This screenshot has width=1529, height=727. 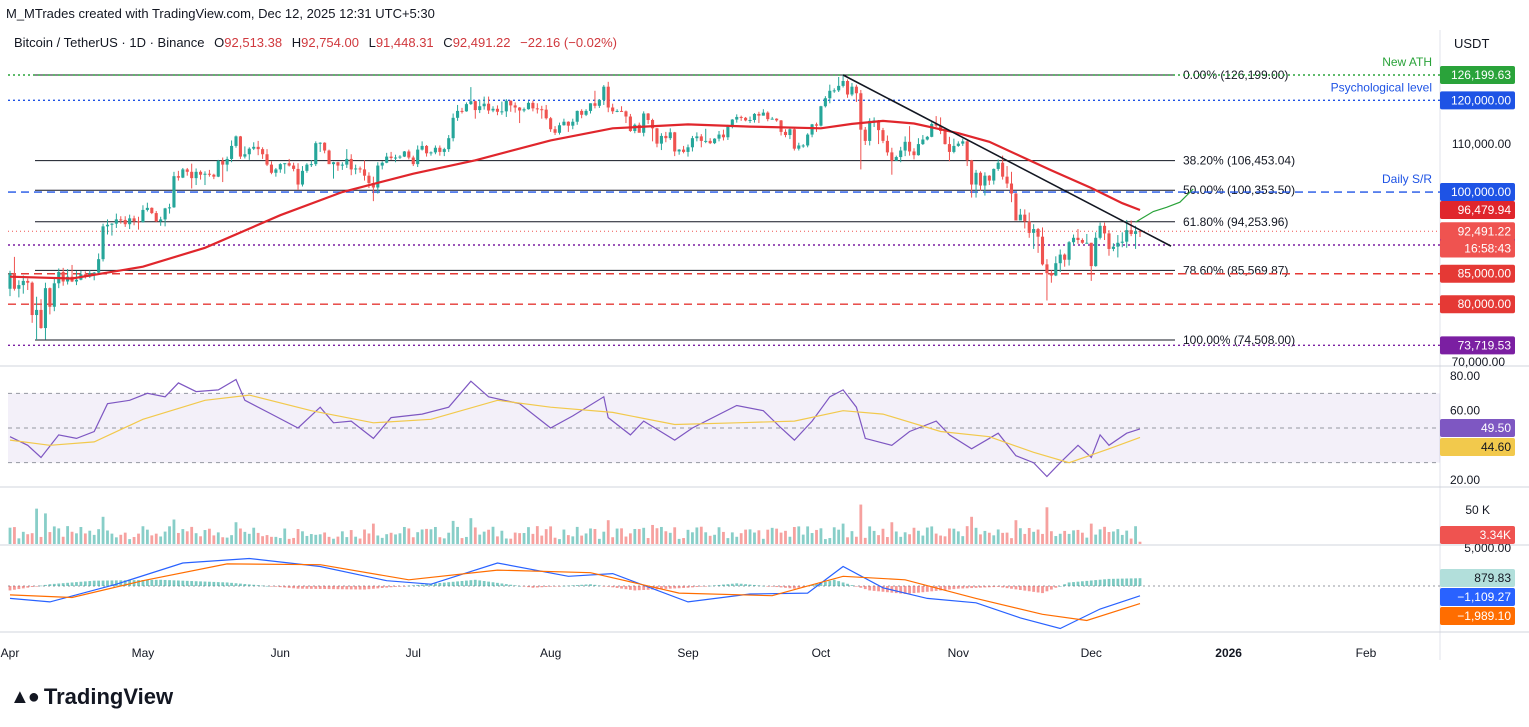 What do you see at coordinates (1407, 179) in the screenshot?
I see `level-label-2: Daily S/R` at bounding box center [1407, 179].